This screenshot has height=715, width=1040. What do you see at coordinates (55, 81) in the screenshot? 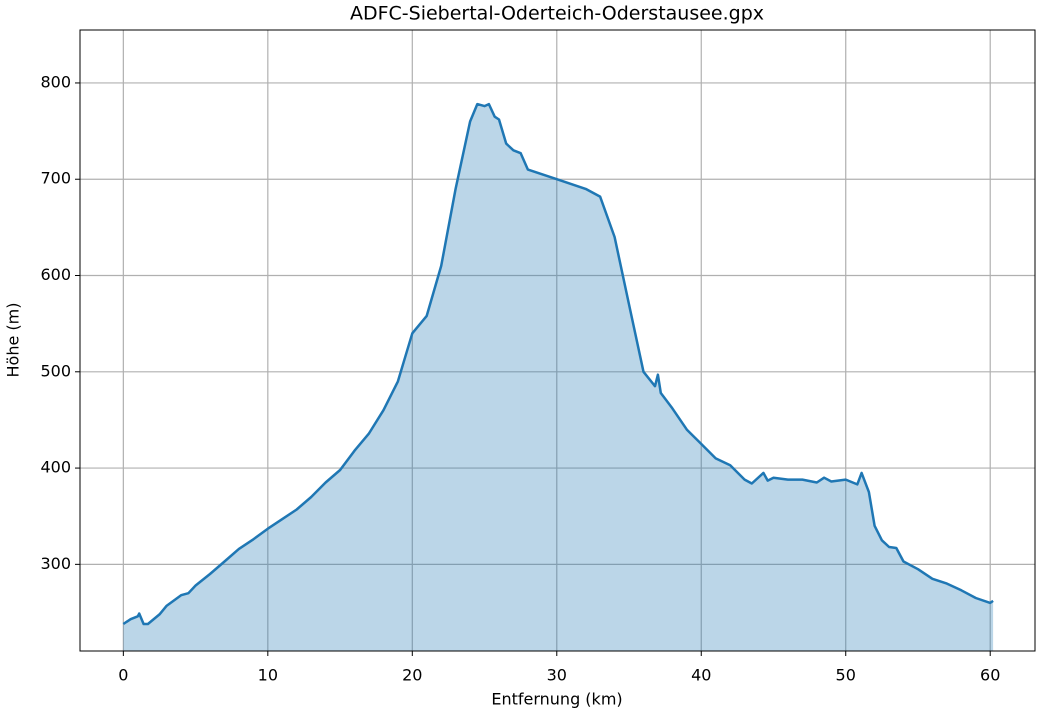
I see `y-tick-label: 800` at bounding box center [55, 81].